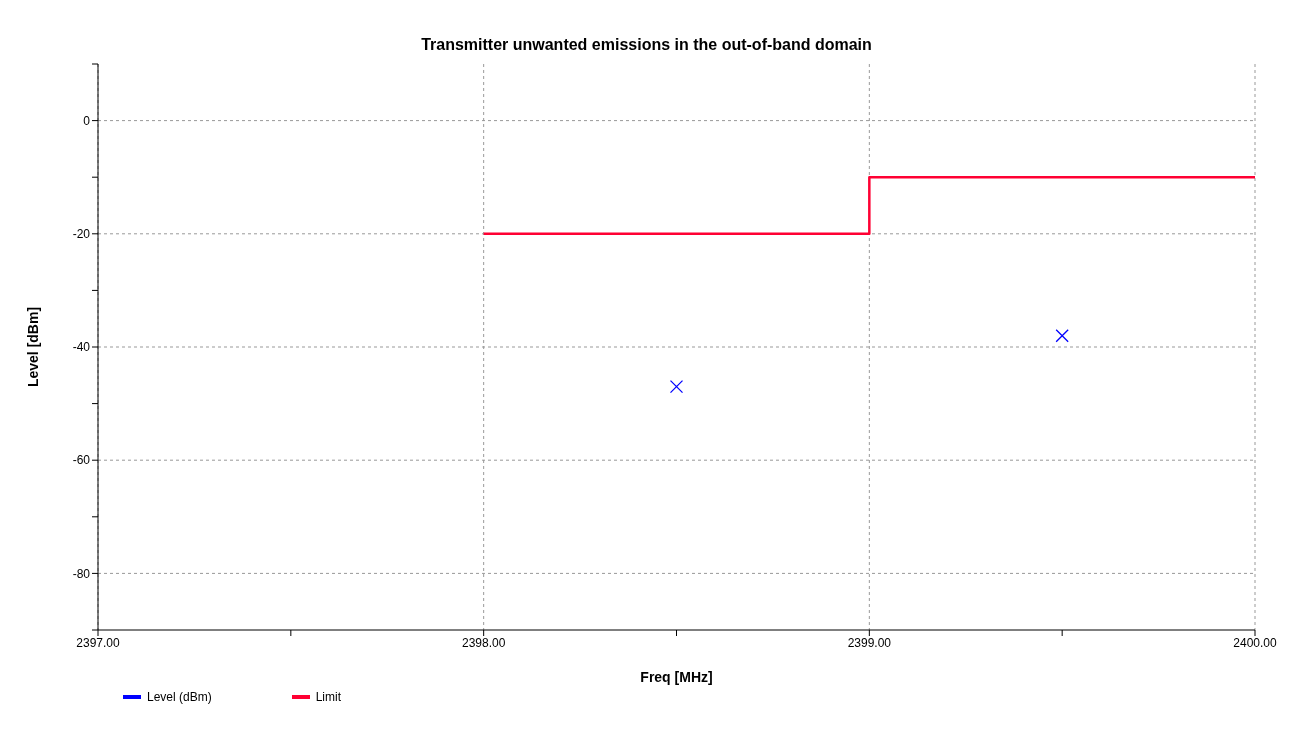 The width and height of the screenshot is (1293, 742). I want to click on y-tick-label: 0, so click(87, 120).